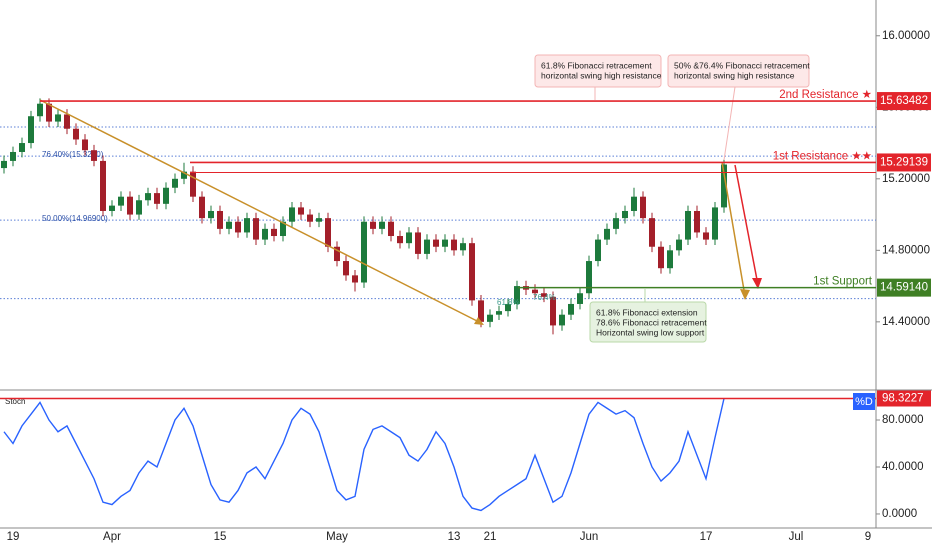 The image size is (932, 550). Describe the element at coordinates (15, 401) in the screenshot. I see `indicator-name: Stoch` at that location.